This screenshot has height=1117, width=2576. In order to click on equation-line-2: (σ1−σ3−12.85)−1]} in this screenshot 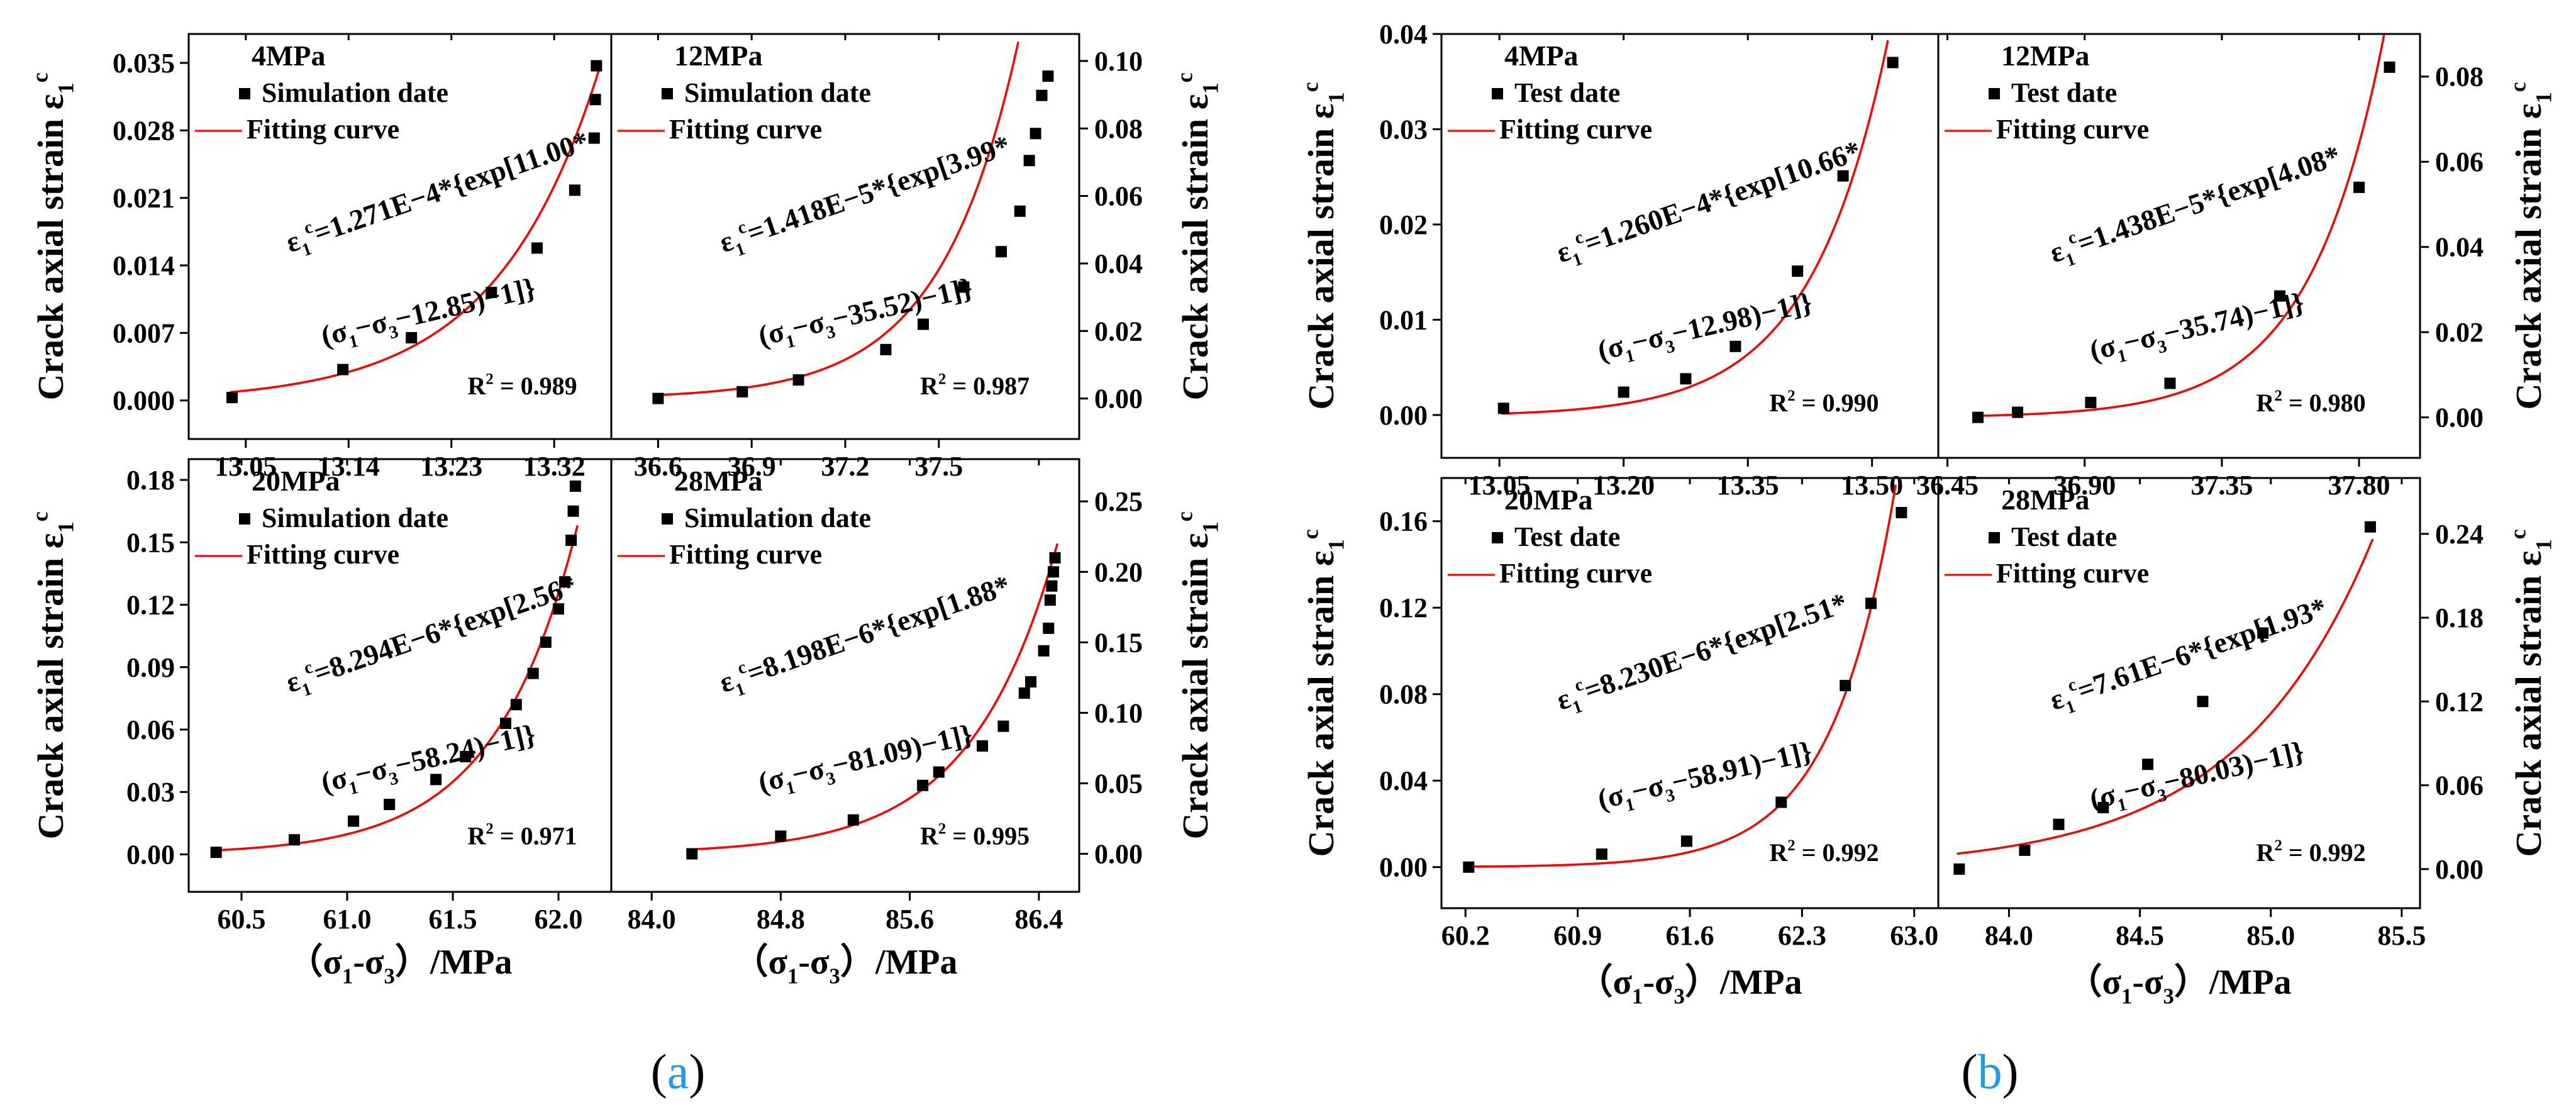, I will do `click(429, 315)`.